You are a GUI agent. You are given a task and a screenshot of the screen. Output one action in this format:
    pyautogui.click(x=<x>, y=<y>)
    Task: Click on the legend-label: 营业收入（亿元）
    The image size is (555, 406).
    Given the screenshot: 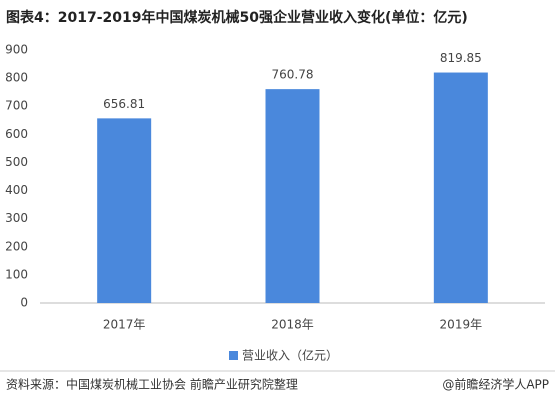 What is the action you would take?
    pyautogui.click(x=290, y=355)
    